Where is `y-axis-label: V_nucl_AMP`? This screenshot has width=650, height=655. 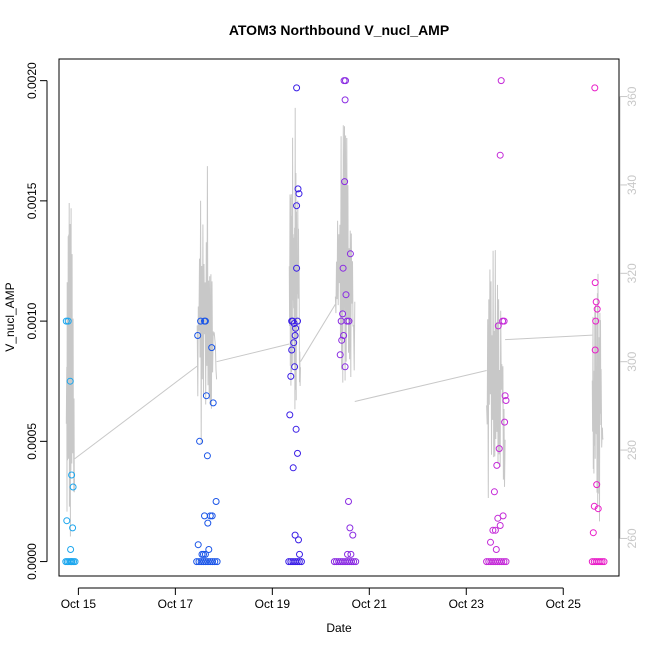
y-axis-label: V_nucl_AMP is located at coordinates (10, 316).